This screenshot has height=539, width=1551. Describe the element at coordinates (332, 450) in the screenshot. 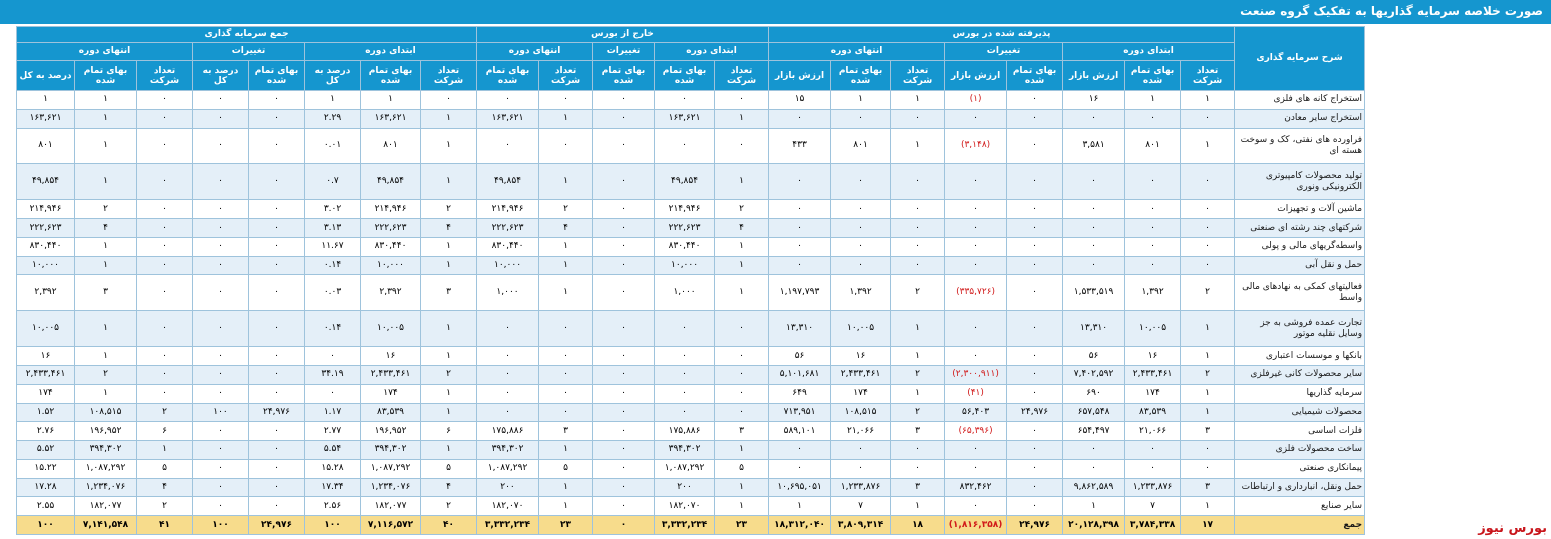

I see `table-cell: ۵.۵۴` at that location.